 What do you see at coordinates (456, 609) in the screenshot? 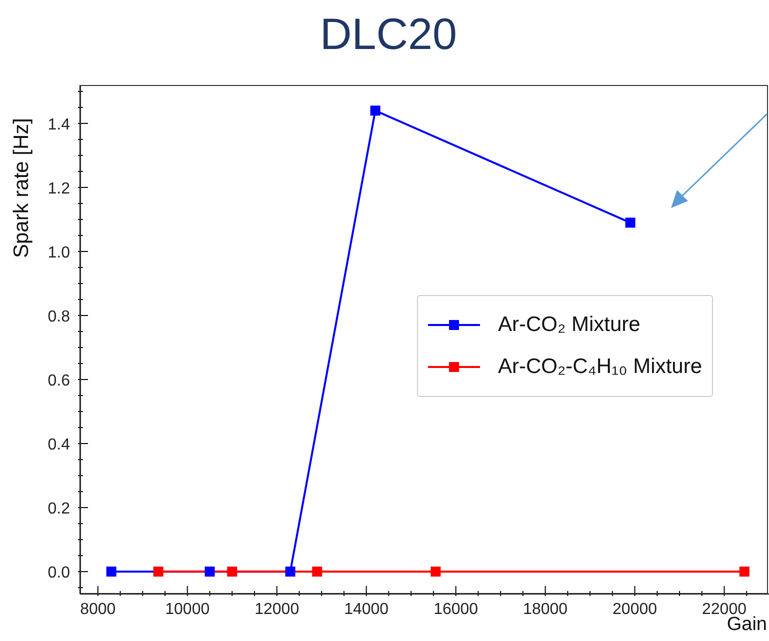
I see `x-tick-label: 16000` at bounding box center [456, 609].